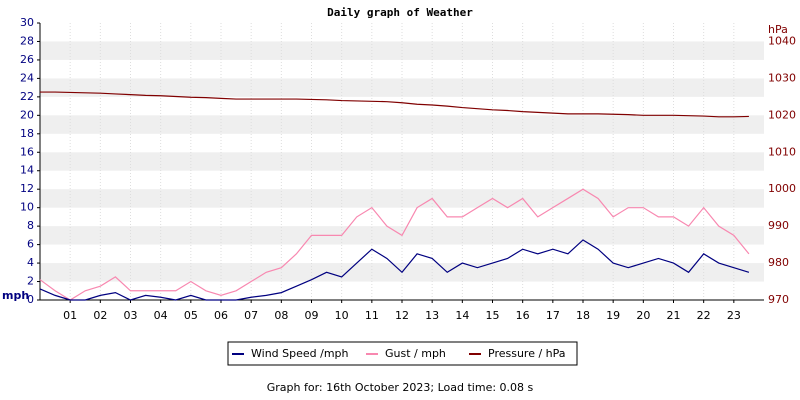 The width and height of the screenshot is (800, 400). What do you see at coordinates (191, 315) in the screenshot?
I see `x-tick-label: 05` at bounding box center [191, 315].